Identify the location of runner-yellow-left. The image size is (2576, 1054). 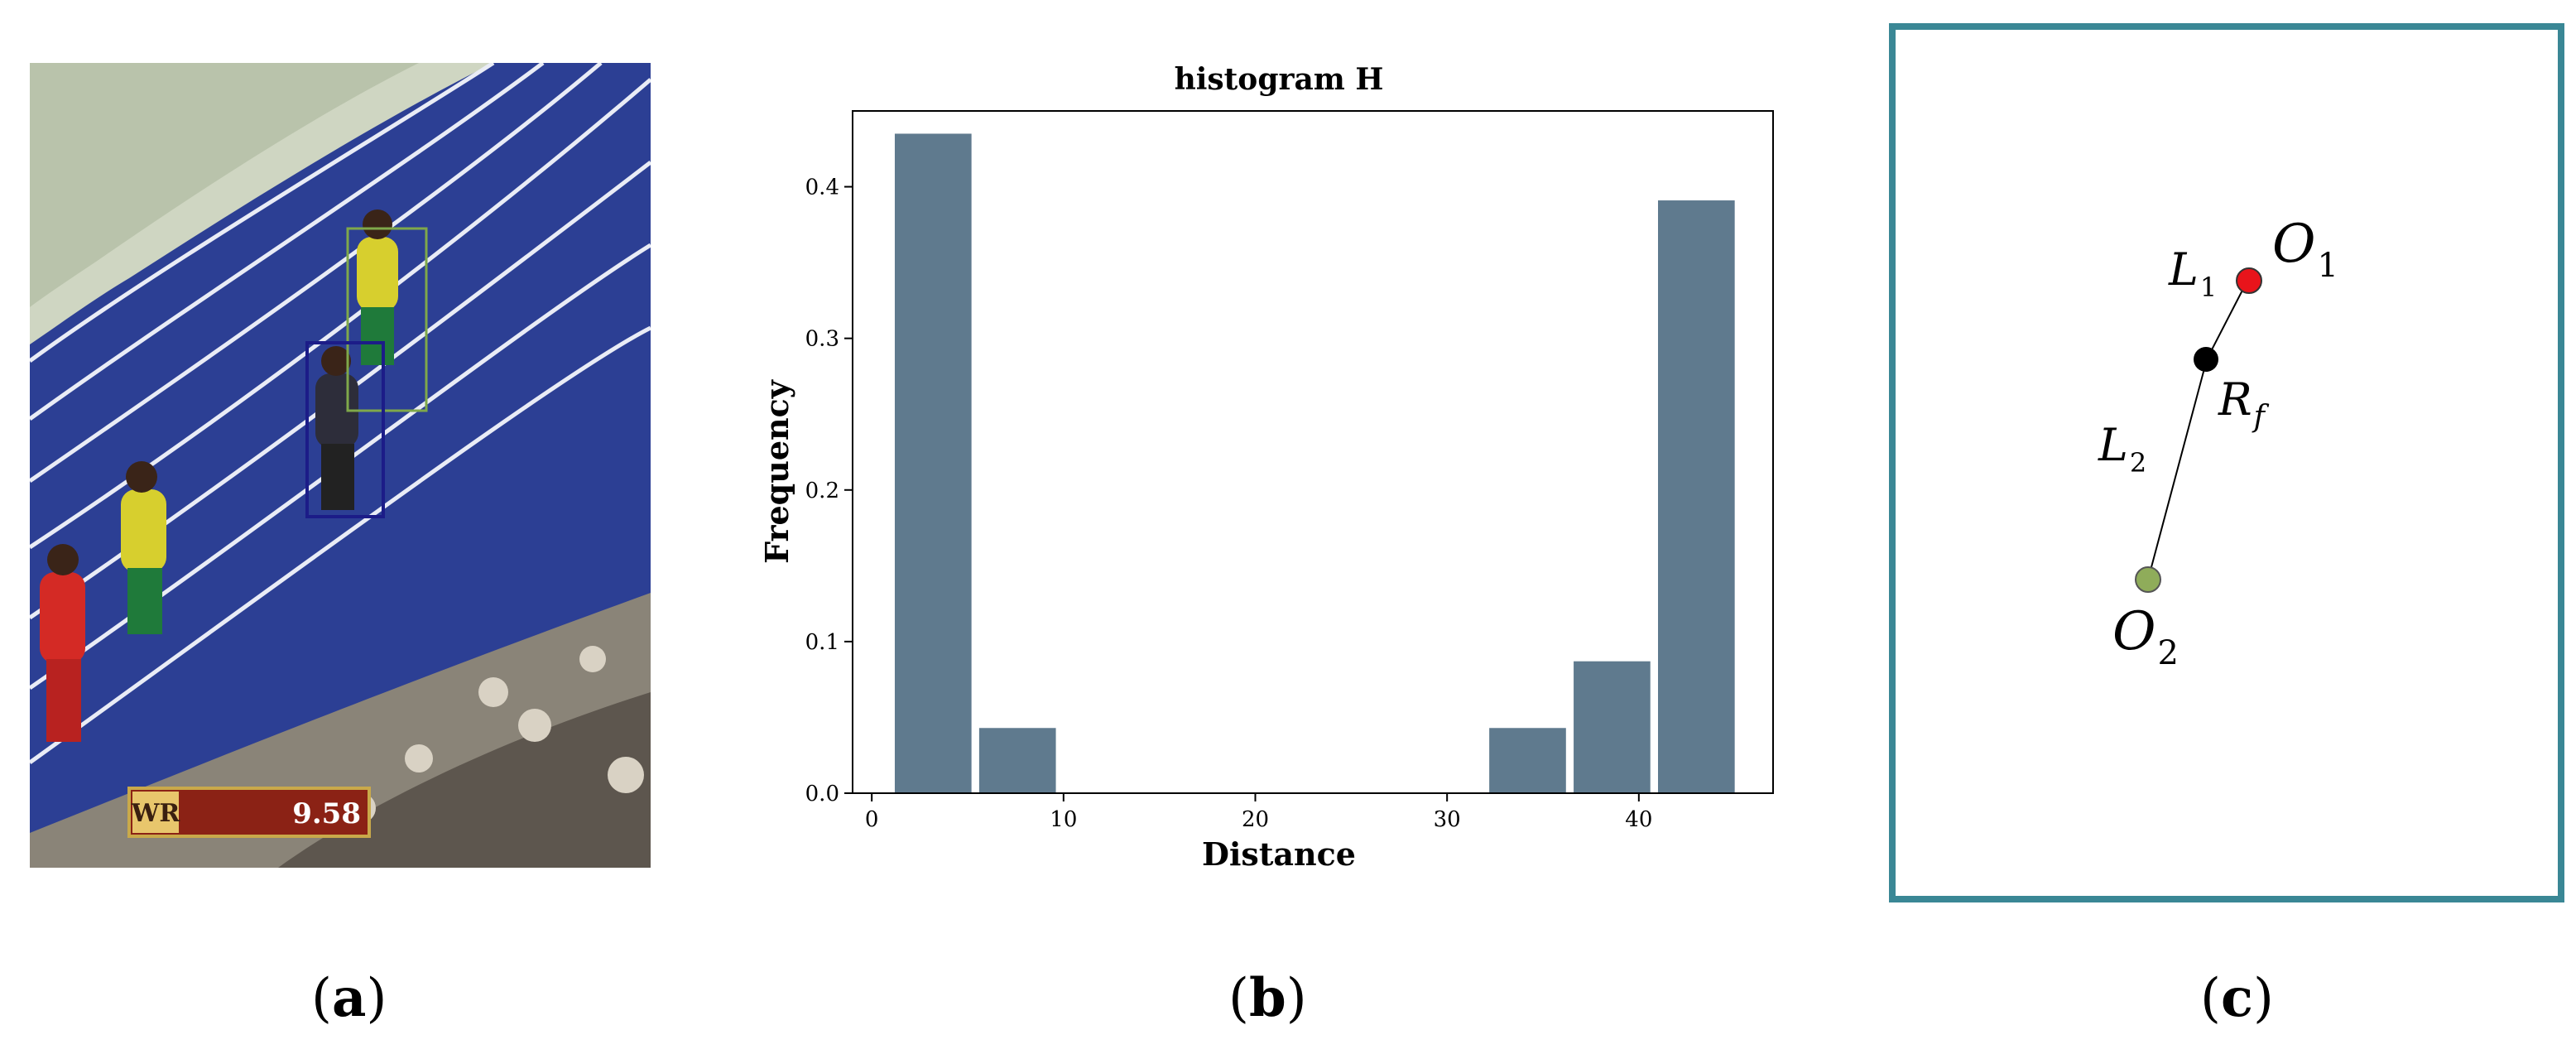
(143, 547).